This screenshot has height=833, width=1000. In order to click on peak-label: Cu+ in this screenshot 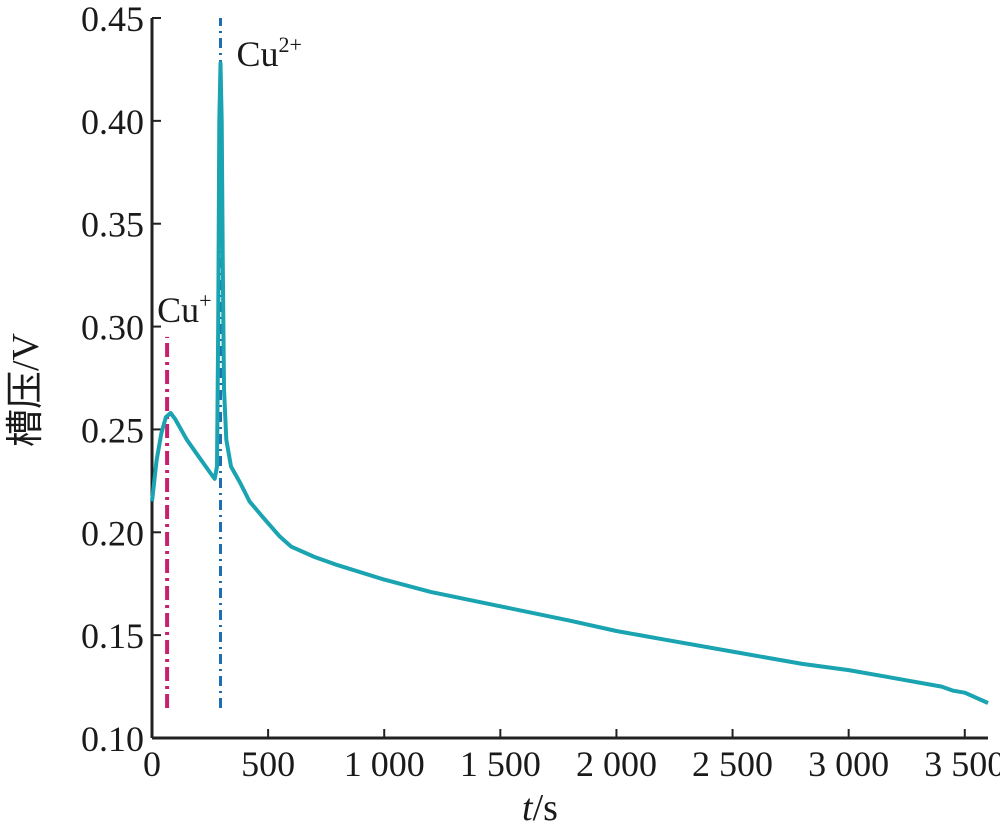, I will do `click(184, 309)`.